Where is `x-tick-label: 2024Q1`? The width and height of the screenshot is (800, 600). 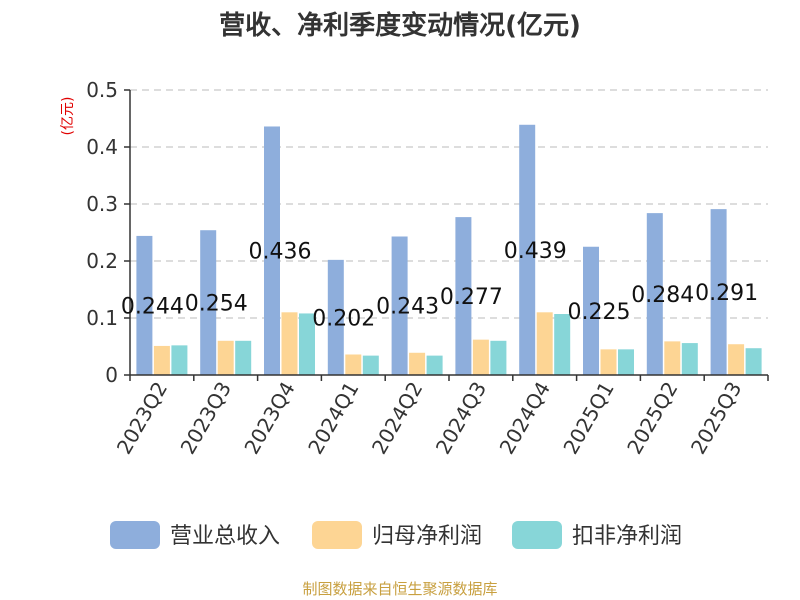 x-tick-label: 2024Q1 is located at coordinates (333, 418).